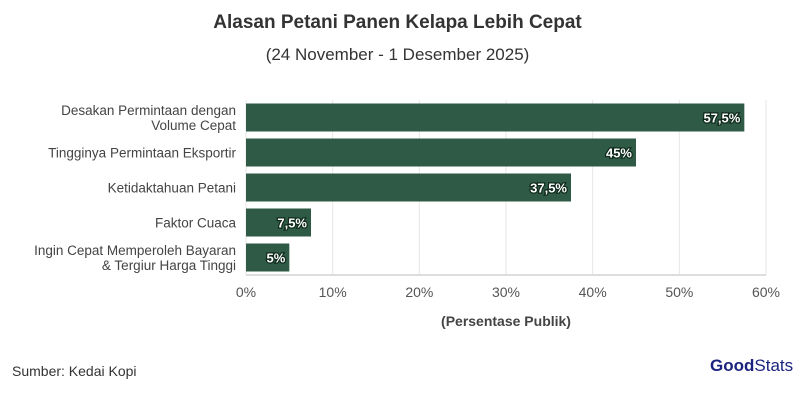  Describe the element at coordinates (135, 250) in the screenshot. I see `category-label: Ingin Cepat Memperoleh Bayaran` at that location.